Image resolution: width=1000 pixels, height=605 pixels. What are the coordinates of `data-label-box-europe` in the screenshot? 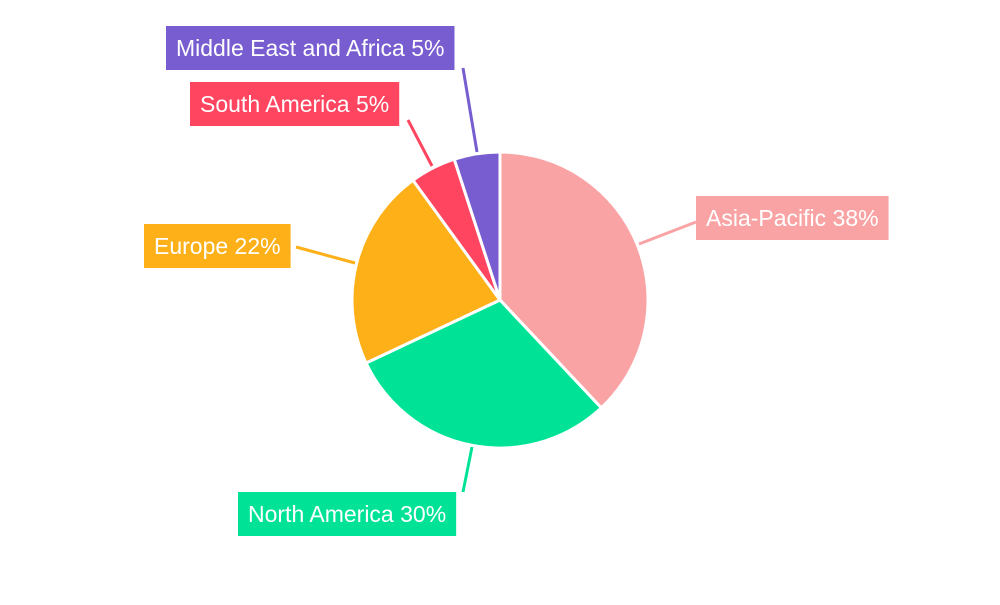 It's located at (217, 246).